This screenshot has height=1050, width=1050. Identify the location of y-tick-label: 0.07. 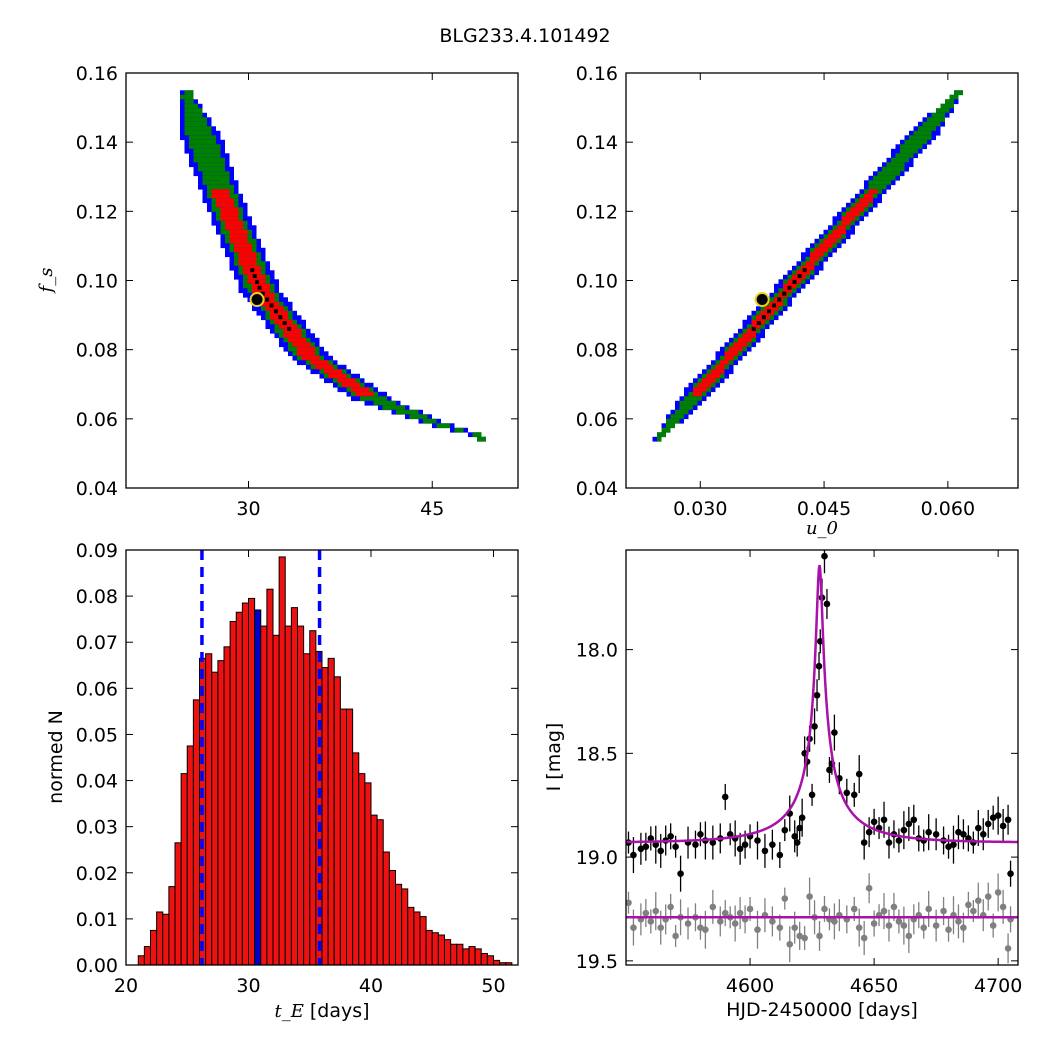
(97, 643).